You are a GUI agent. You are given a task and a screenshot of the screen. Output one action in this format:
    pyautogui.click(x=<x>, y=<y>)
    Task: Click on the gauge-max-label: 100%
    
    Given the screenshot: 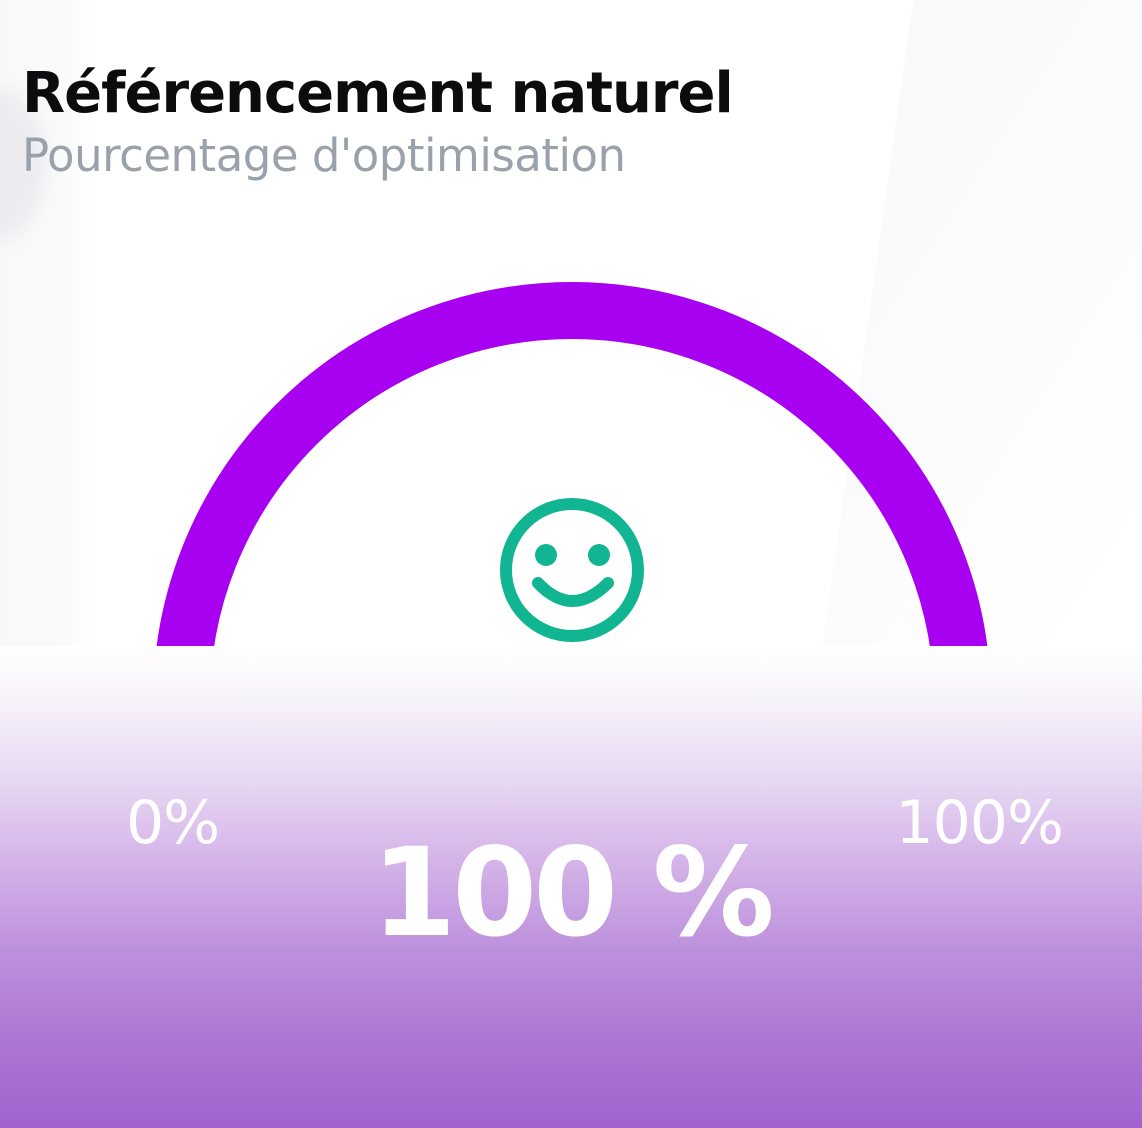 What is the action you would take?
    pyautogui.click(x=979, y=823)
    